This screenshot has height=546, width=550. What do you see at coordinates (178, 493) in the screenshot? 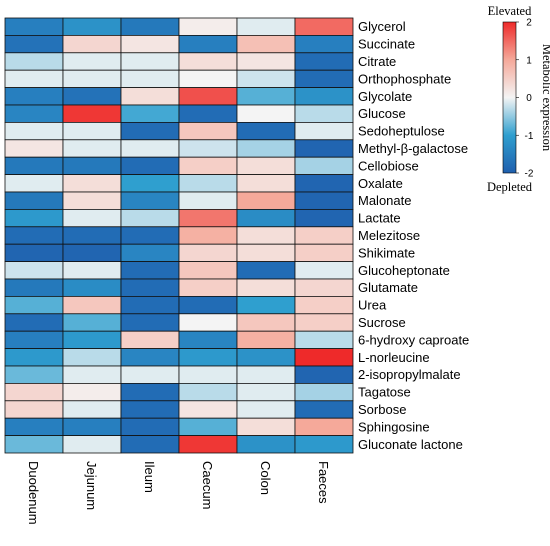
I see `column-labels: Duodenum Jejunum Ileum Caecum Colon Faeces` at bounding box center [178, 493].